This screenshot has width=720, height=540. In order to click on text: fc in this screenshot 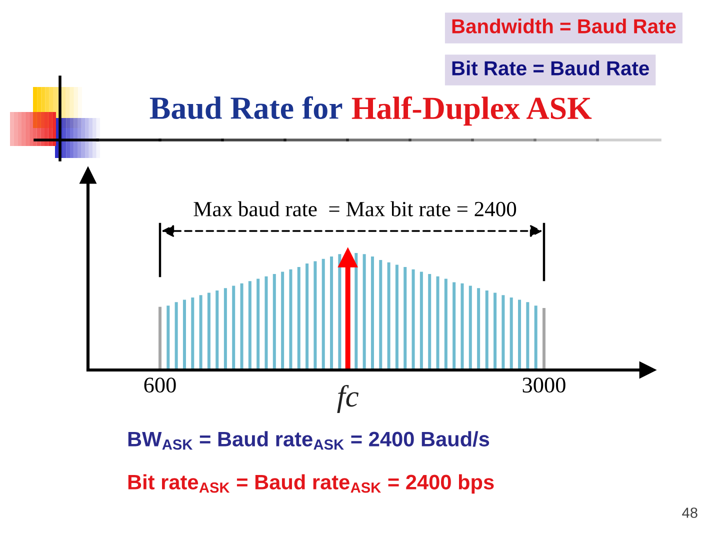, I will do `click(348, 399)`.